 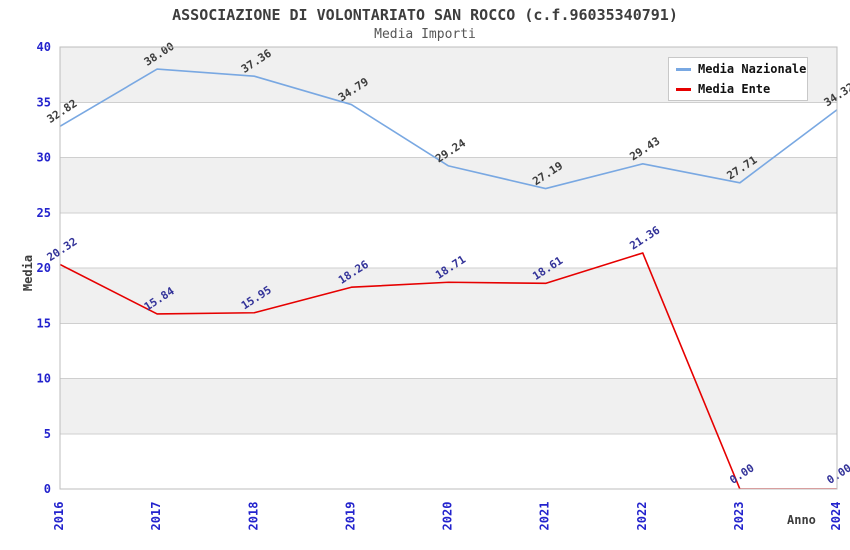 What do you see at coordinates (739, 516) in the screenshot?
I see `x-tick-label: 2023` at bounding box center [739, 516].